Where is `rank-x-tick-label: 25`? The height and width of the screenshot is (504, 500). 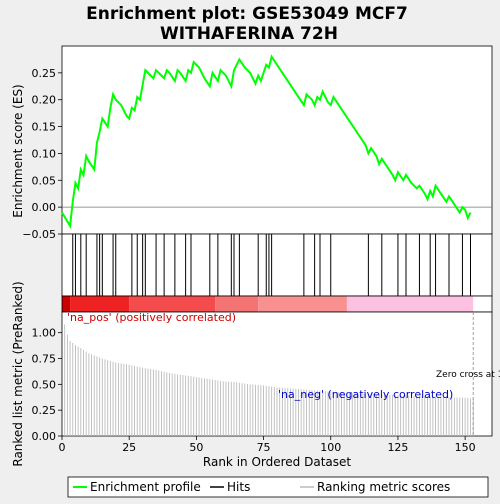 rank-x-tick-label: 25 is located at coordinates (129, 447).